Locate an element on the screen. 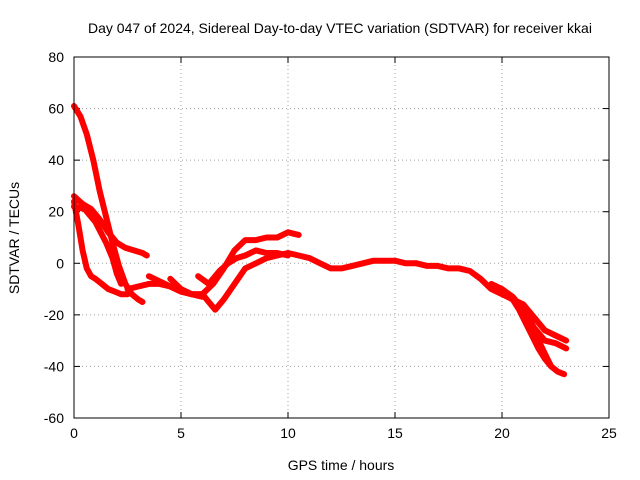  y-tick-label: 80 is located at coordinates (56, 57).